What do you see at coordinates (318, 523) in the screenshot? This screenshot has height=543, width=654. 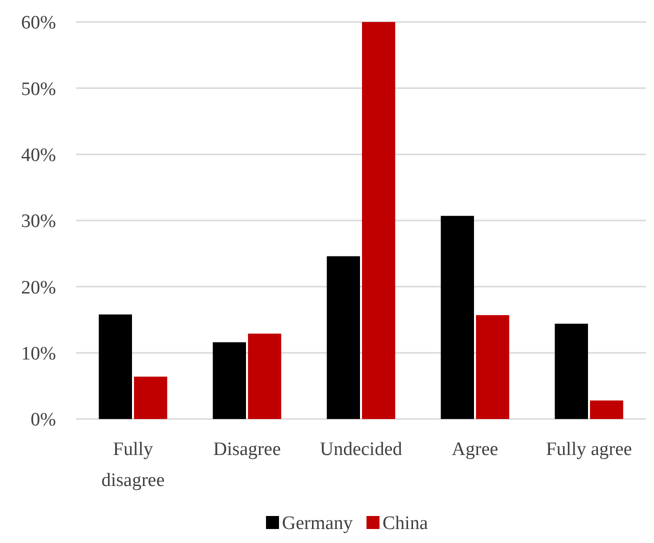 I see `legend-label: Germany` at bounding box center [318, 523].